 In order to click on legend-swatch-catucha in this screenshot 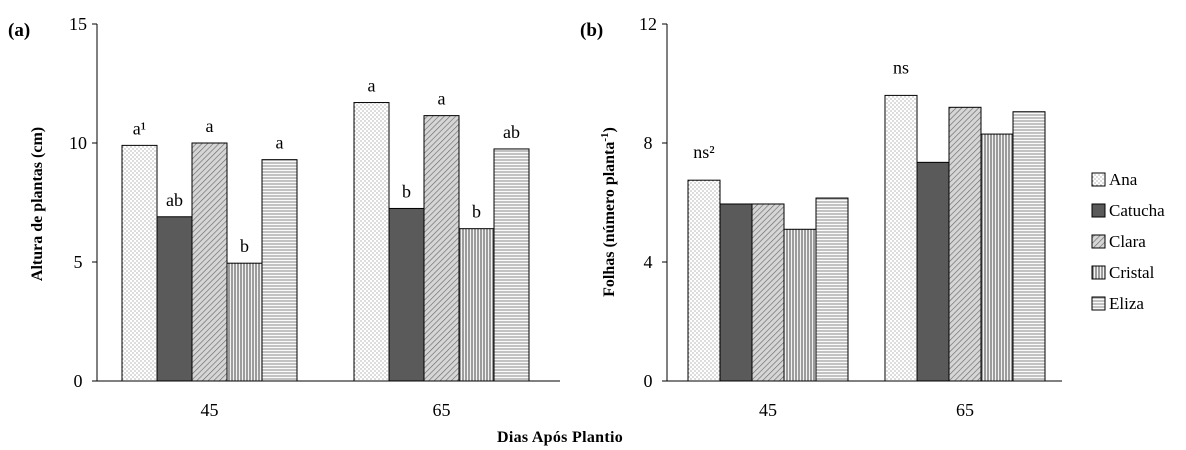, I will do `click(1098, 210)`.